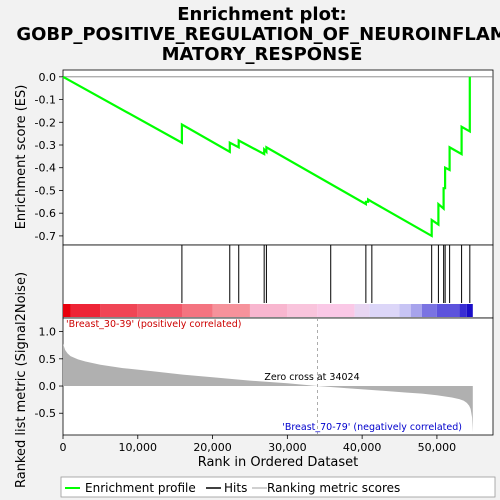 Image resolution: width=500 pixels, height=500 pixels. What do you see at coordinates (45, 122) in the screenshot?
I see `es-y-tick-label: -0.2` at bounding box center [45, 122].